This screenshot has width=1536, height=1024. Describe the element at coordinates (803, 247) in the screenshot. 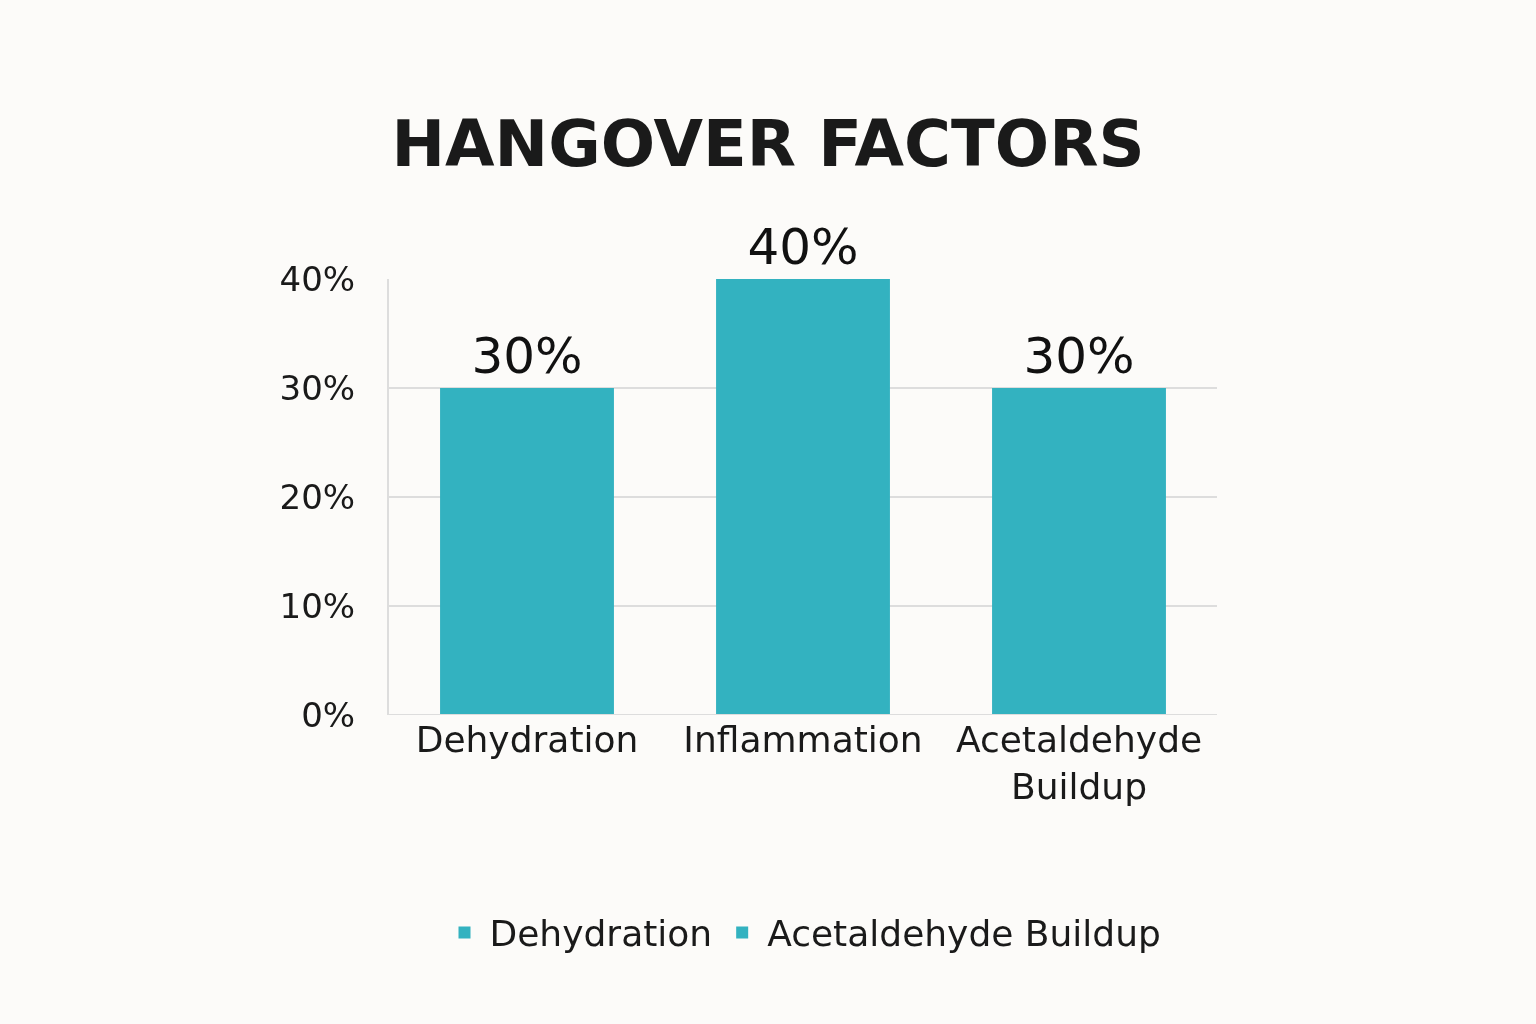

I see `data-label: 40%` at that location.